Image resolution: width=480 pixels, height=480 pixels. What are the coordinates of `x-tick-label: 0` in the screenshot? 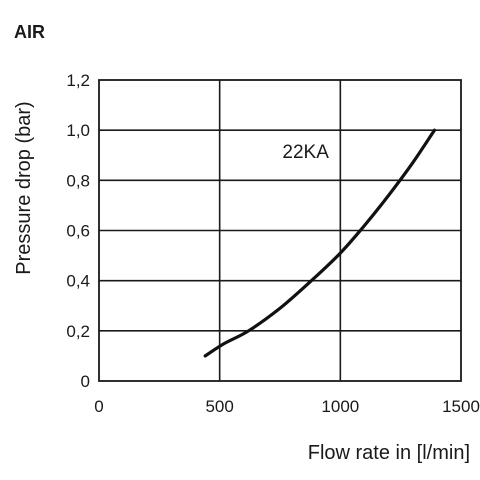 It's located at (98, 406).